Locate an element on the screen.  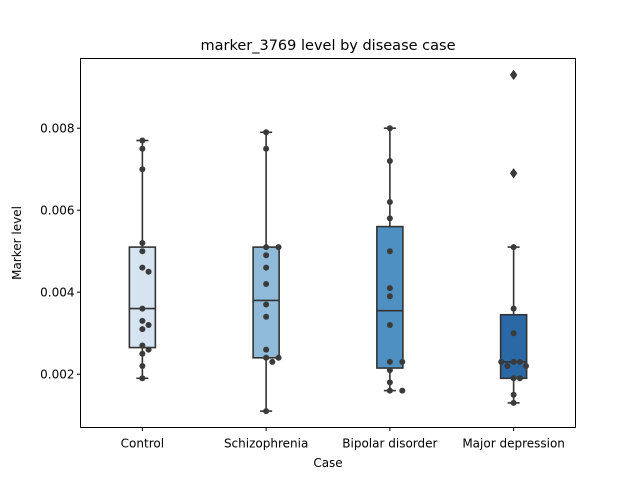
x-tick-label: Major depression is located at coordinates (513, 444).